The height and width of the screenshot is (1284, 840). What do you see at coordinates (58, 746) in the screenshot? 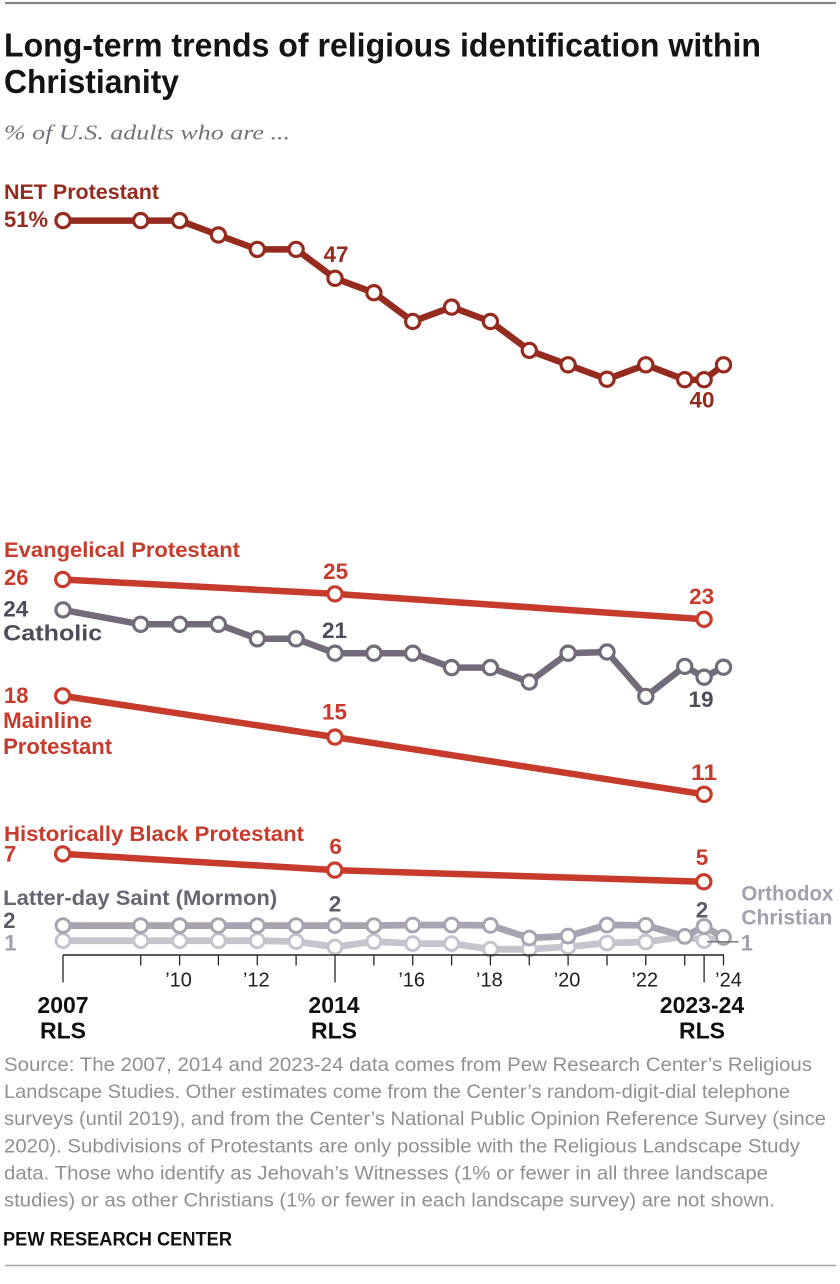
I see `svg-text: Protestant` at bounding box center [58, 746].